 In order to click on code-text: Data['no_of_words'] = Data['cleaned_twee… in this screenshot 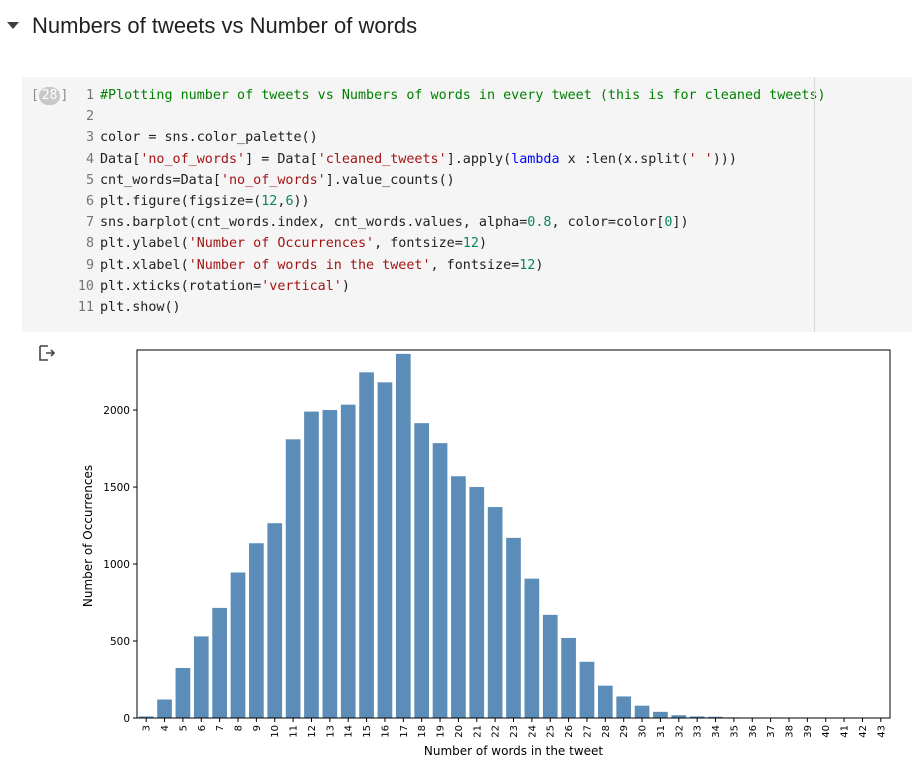, I will do `click(418, 159)`.